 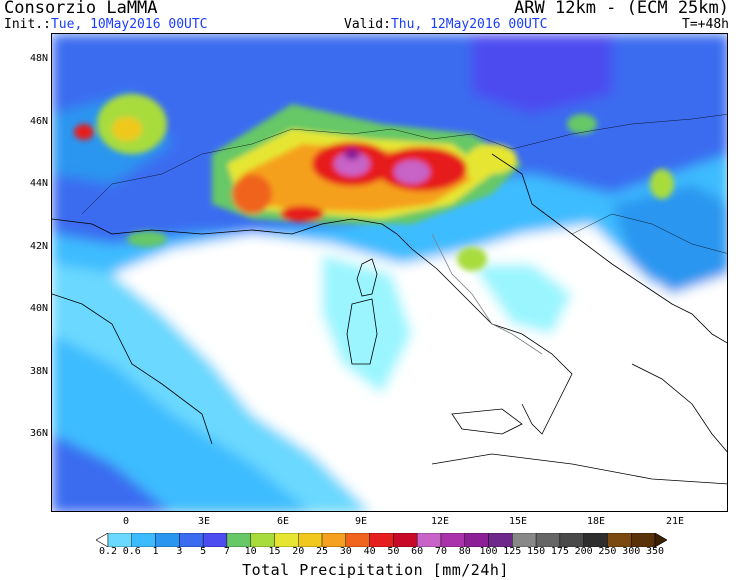 I want to click on colorbar-tick-label: 80, so click(x=464, y=551).